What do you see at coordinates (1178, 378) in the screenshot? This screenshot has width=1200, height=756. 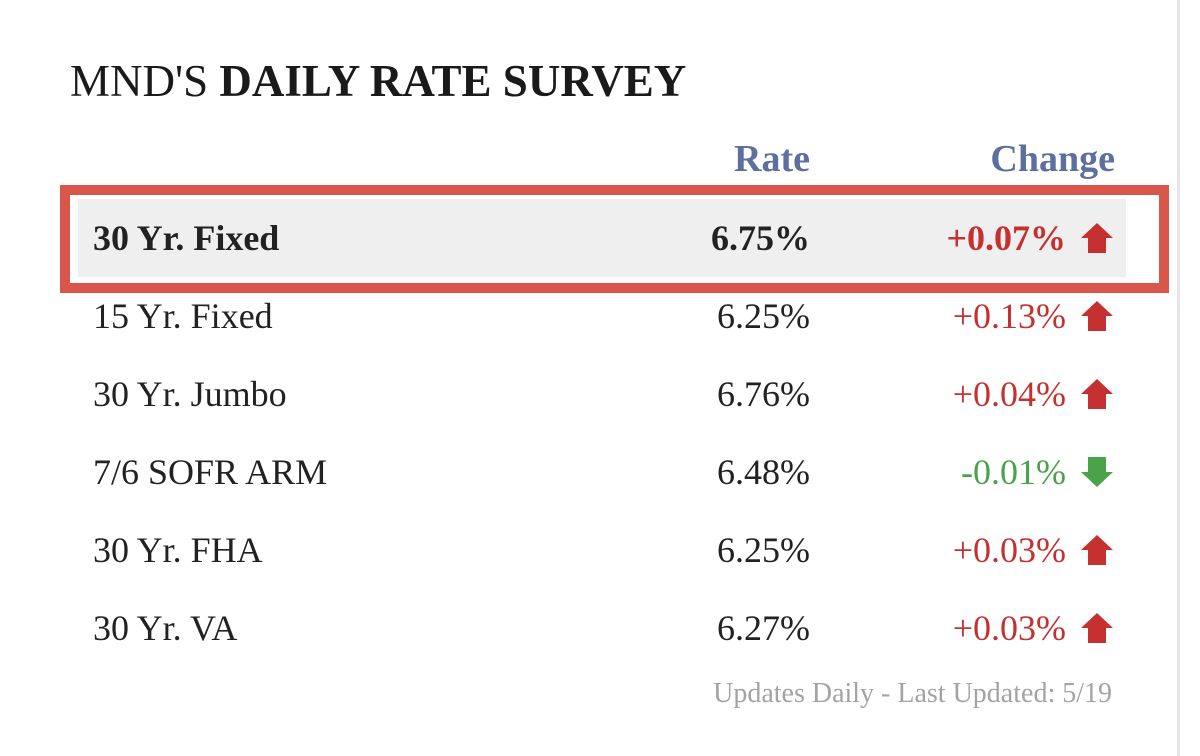 I see `right-divider` at bounding box center [1178, 378].